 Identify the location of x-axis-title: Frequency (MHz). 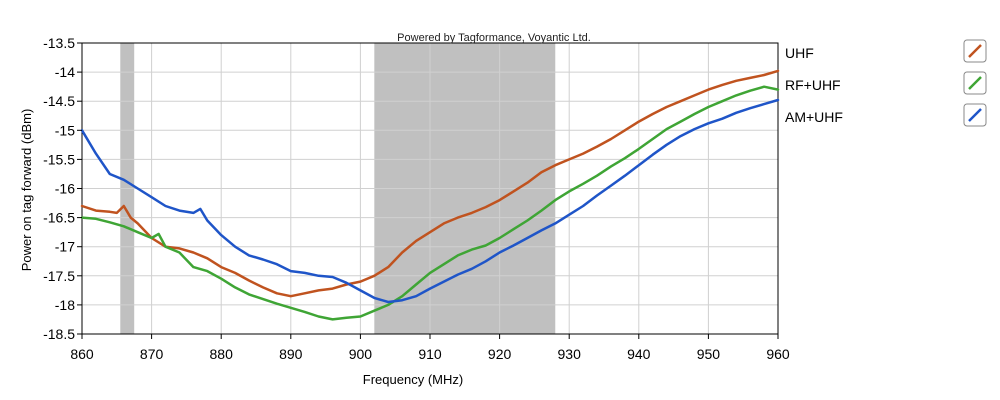
(413, 379).